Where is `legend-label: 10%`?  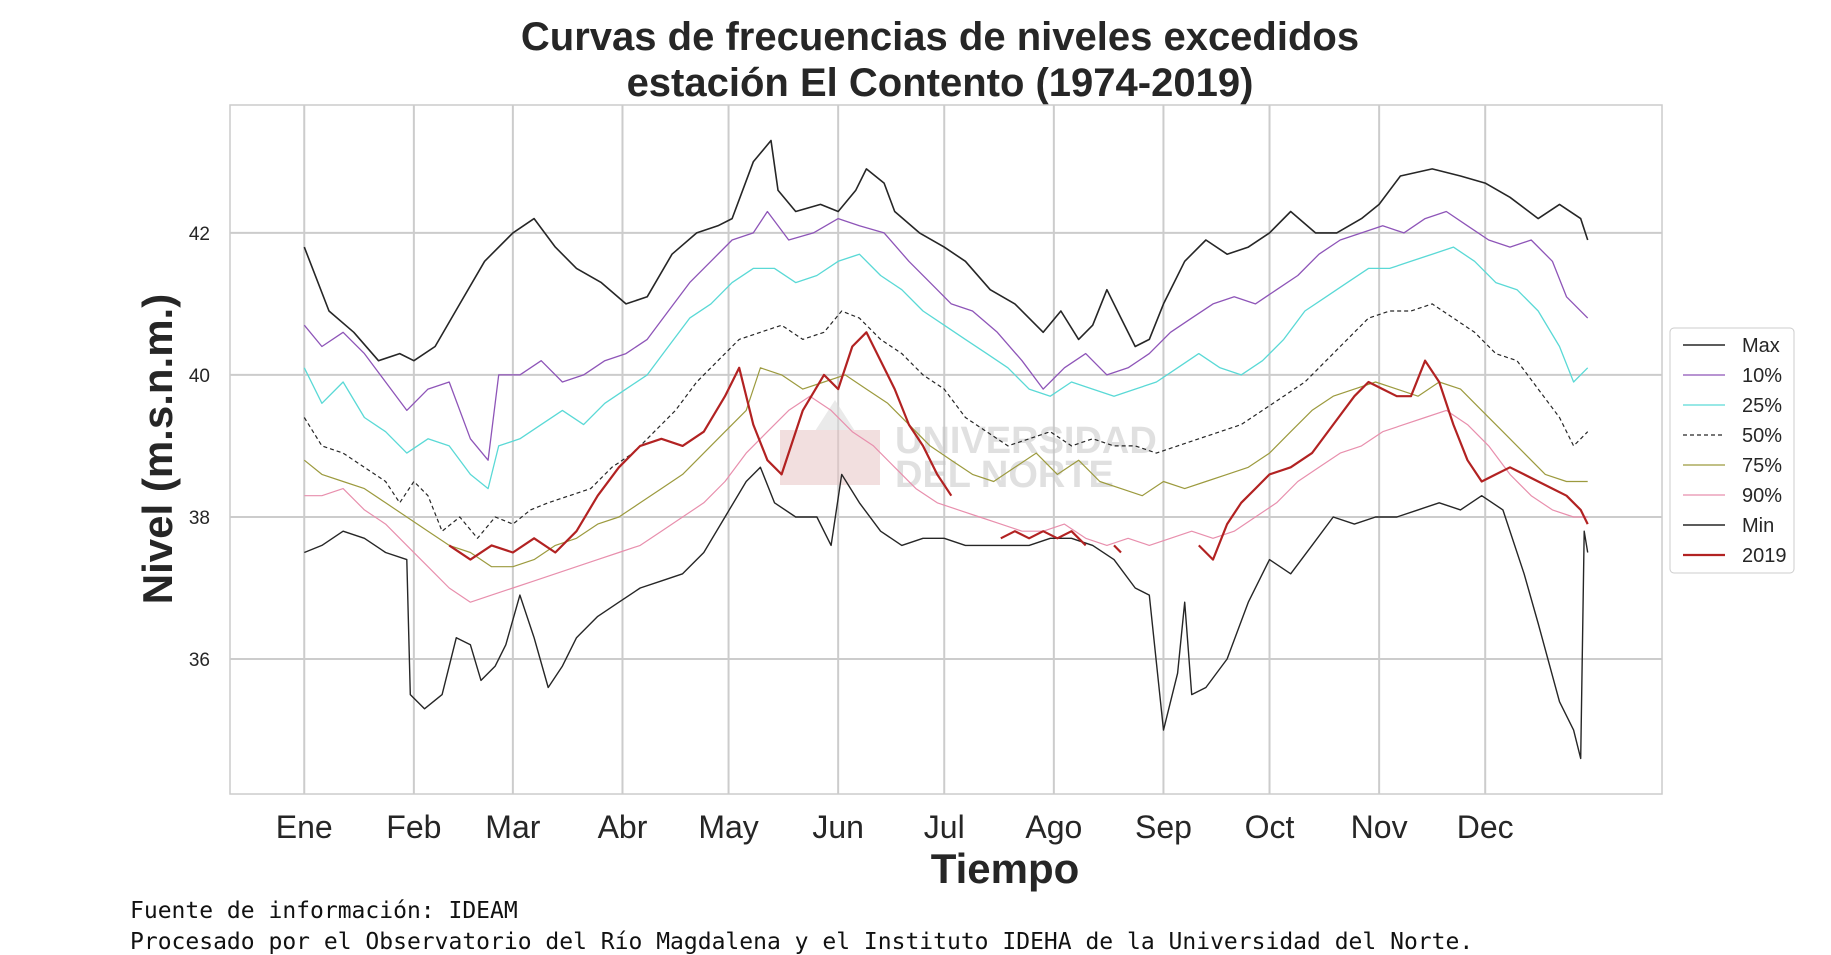 legend-label: 10% is located at coordinates (1762, 376).